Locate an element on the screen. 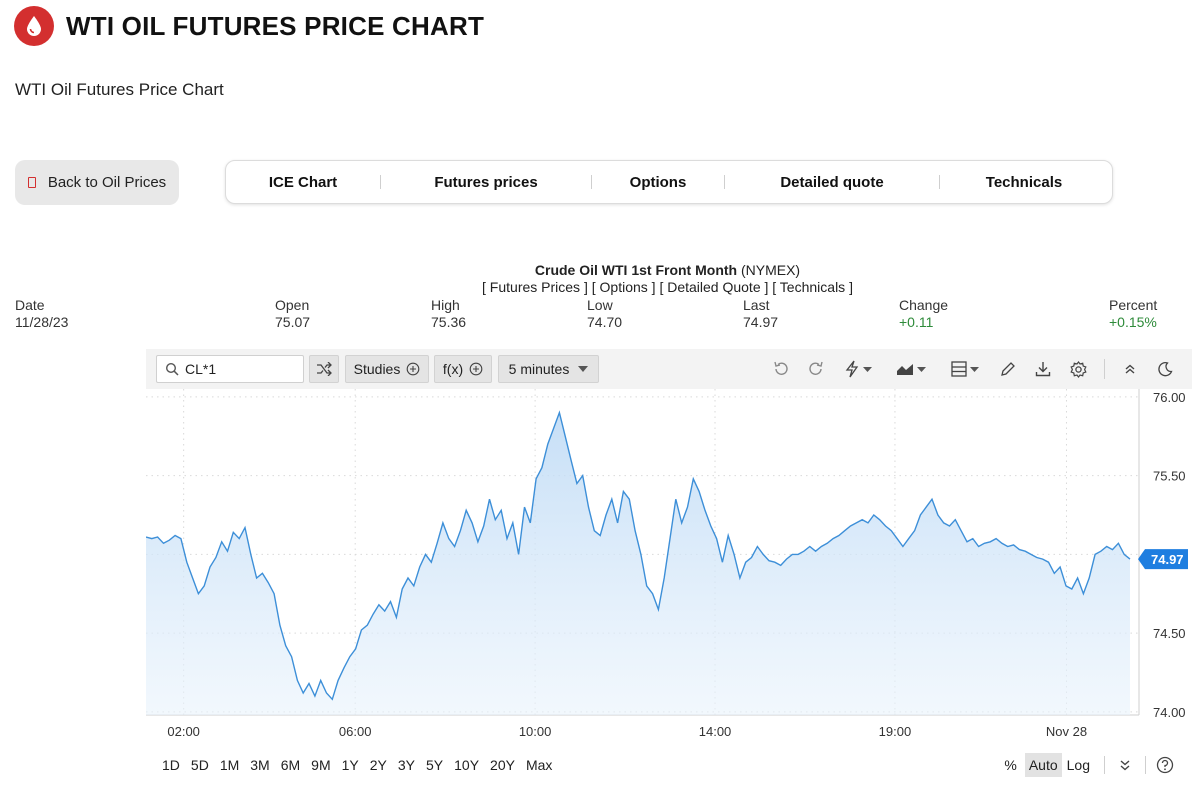 The image size is (1200, 788). percent-scale-button: % is located at coordinates (1010, 765).